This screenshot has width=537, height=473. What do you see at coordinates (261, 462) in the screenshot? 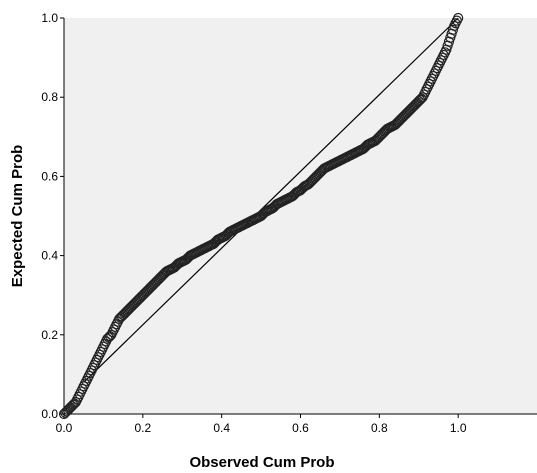
I see `x-axis-title: Observed Cum Prob` at bounding box center [261, 462].